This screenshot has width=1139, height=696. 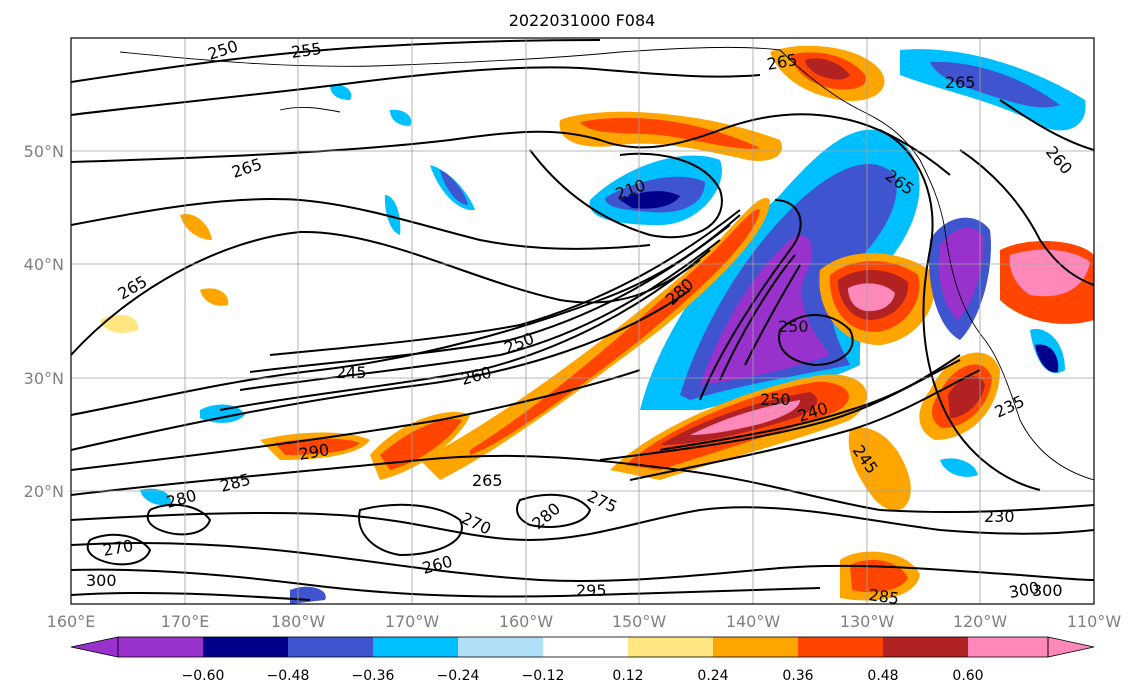 What do you see at coordinates (582, 20) in the screenshot?
I see `map-title: 2022031000 F084` at bounding box center [582, 20].